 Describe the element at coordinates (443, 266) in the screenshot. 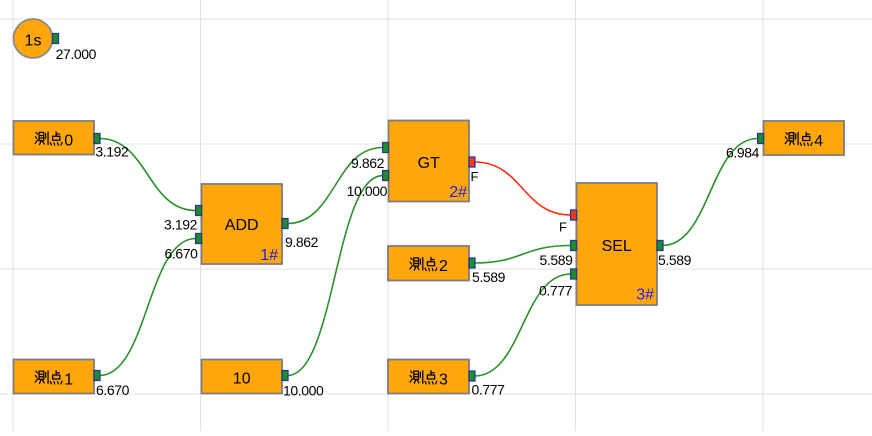

I see `svg-text: 2` at that location.